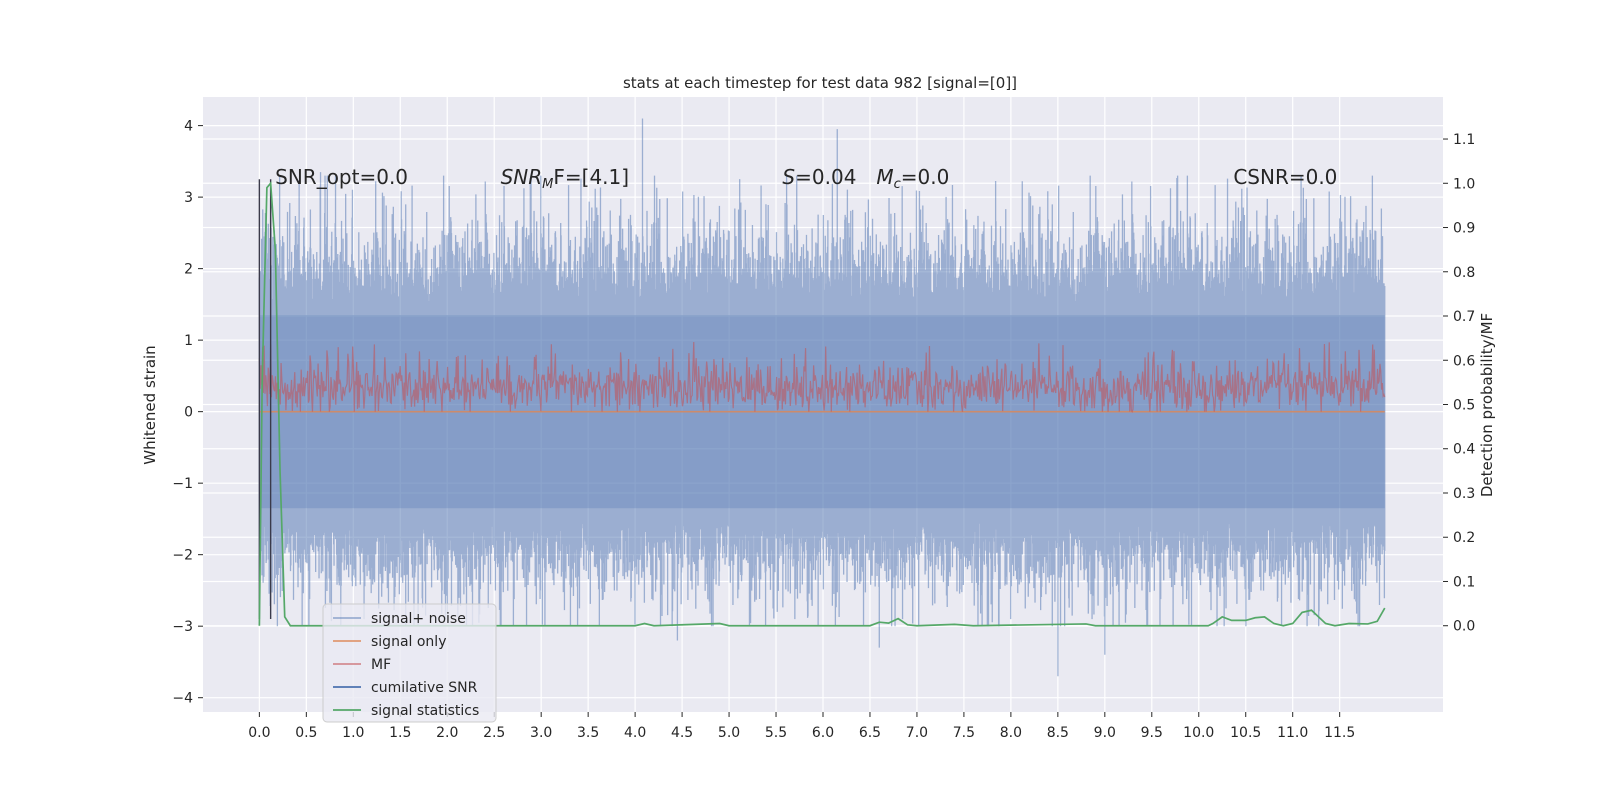 This screenshot has height=800, width=1600. I want to click on annotation-1: SNRMF=[4.1], so click(565, 178).